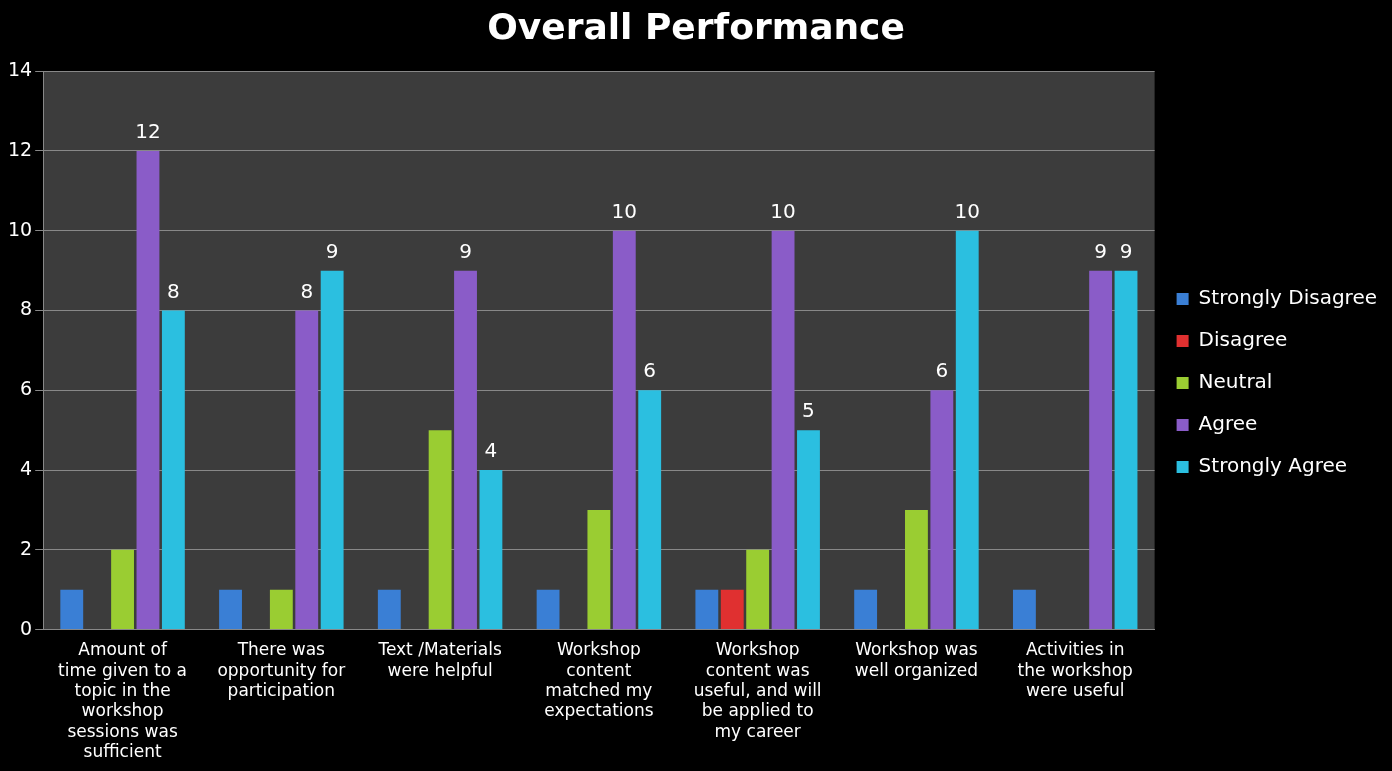 Image resolution: width=1392 pixels, height=771 pixels. Describe the element at coordinates (20, 148) in the screenshot. I see `y-tick-label: 12` at that location.